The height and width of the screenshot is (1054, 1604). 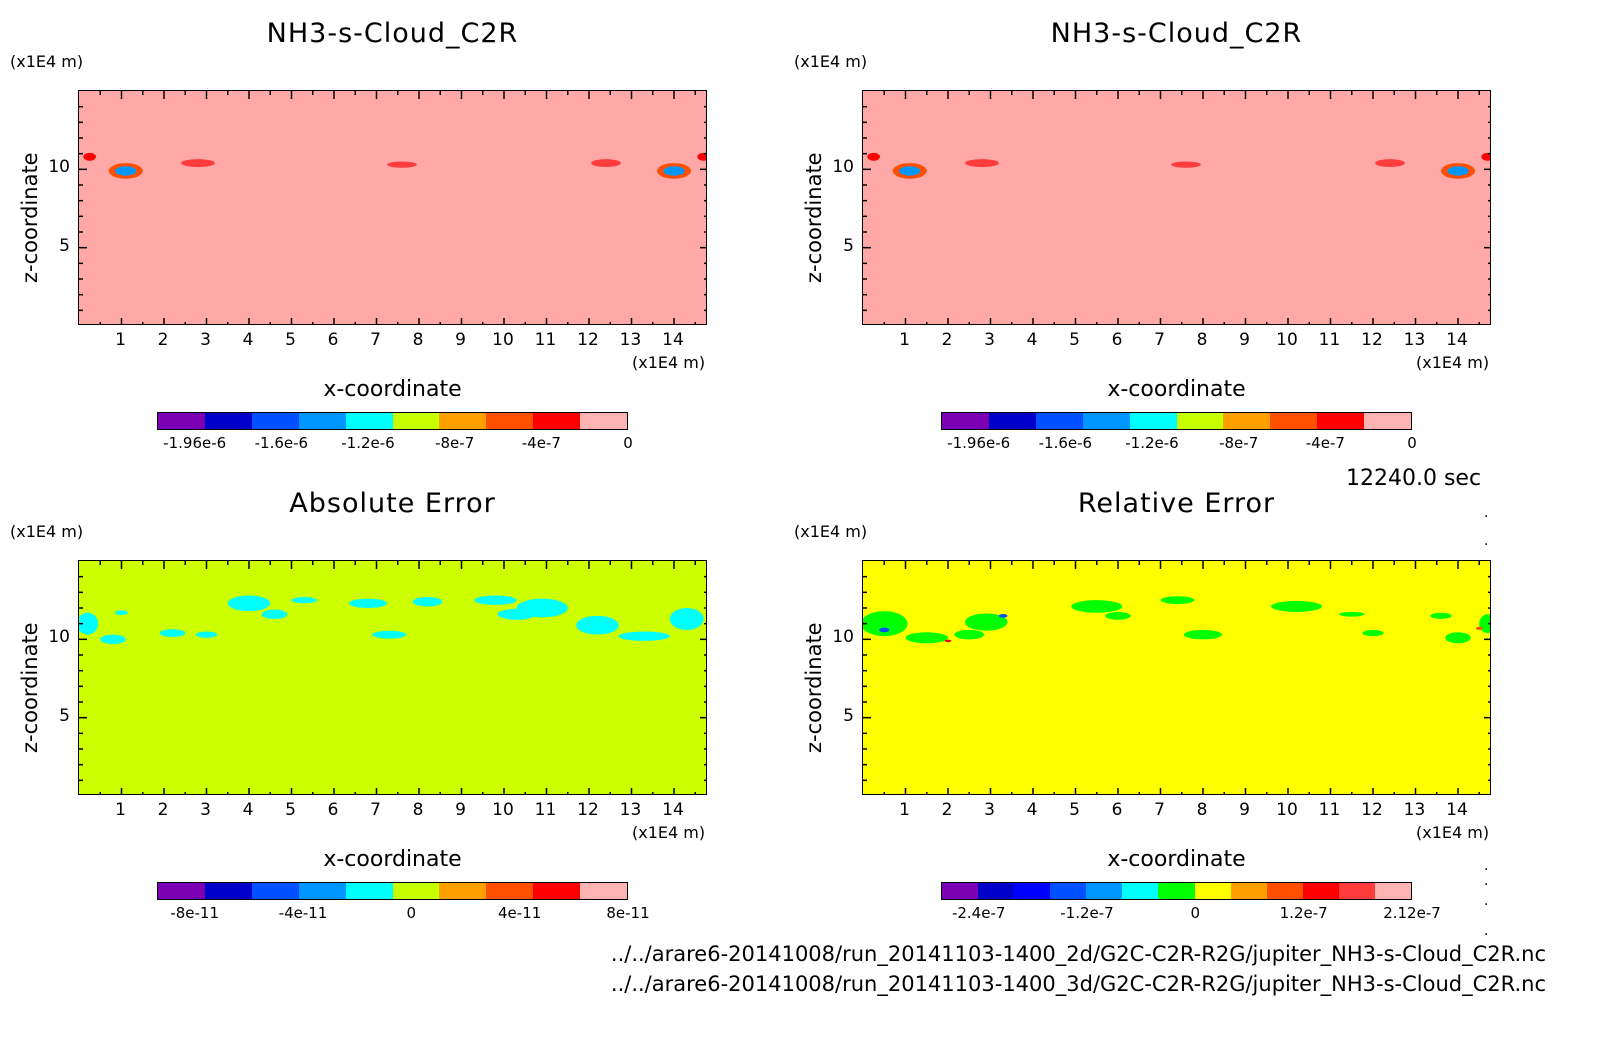 I want to click on colorbar-label: 0, so click(x=1412, y=443).